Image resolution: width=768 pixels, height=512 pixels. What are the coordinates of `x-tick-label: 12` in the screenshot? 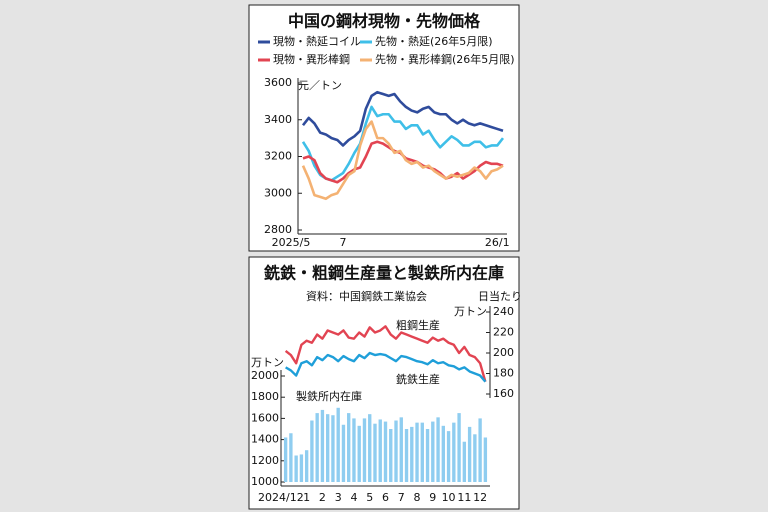 It's located at (480, 497).